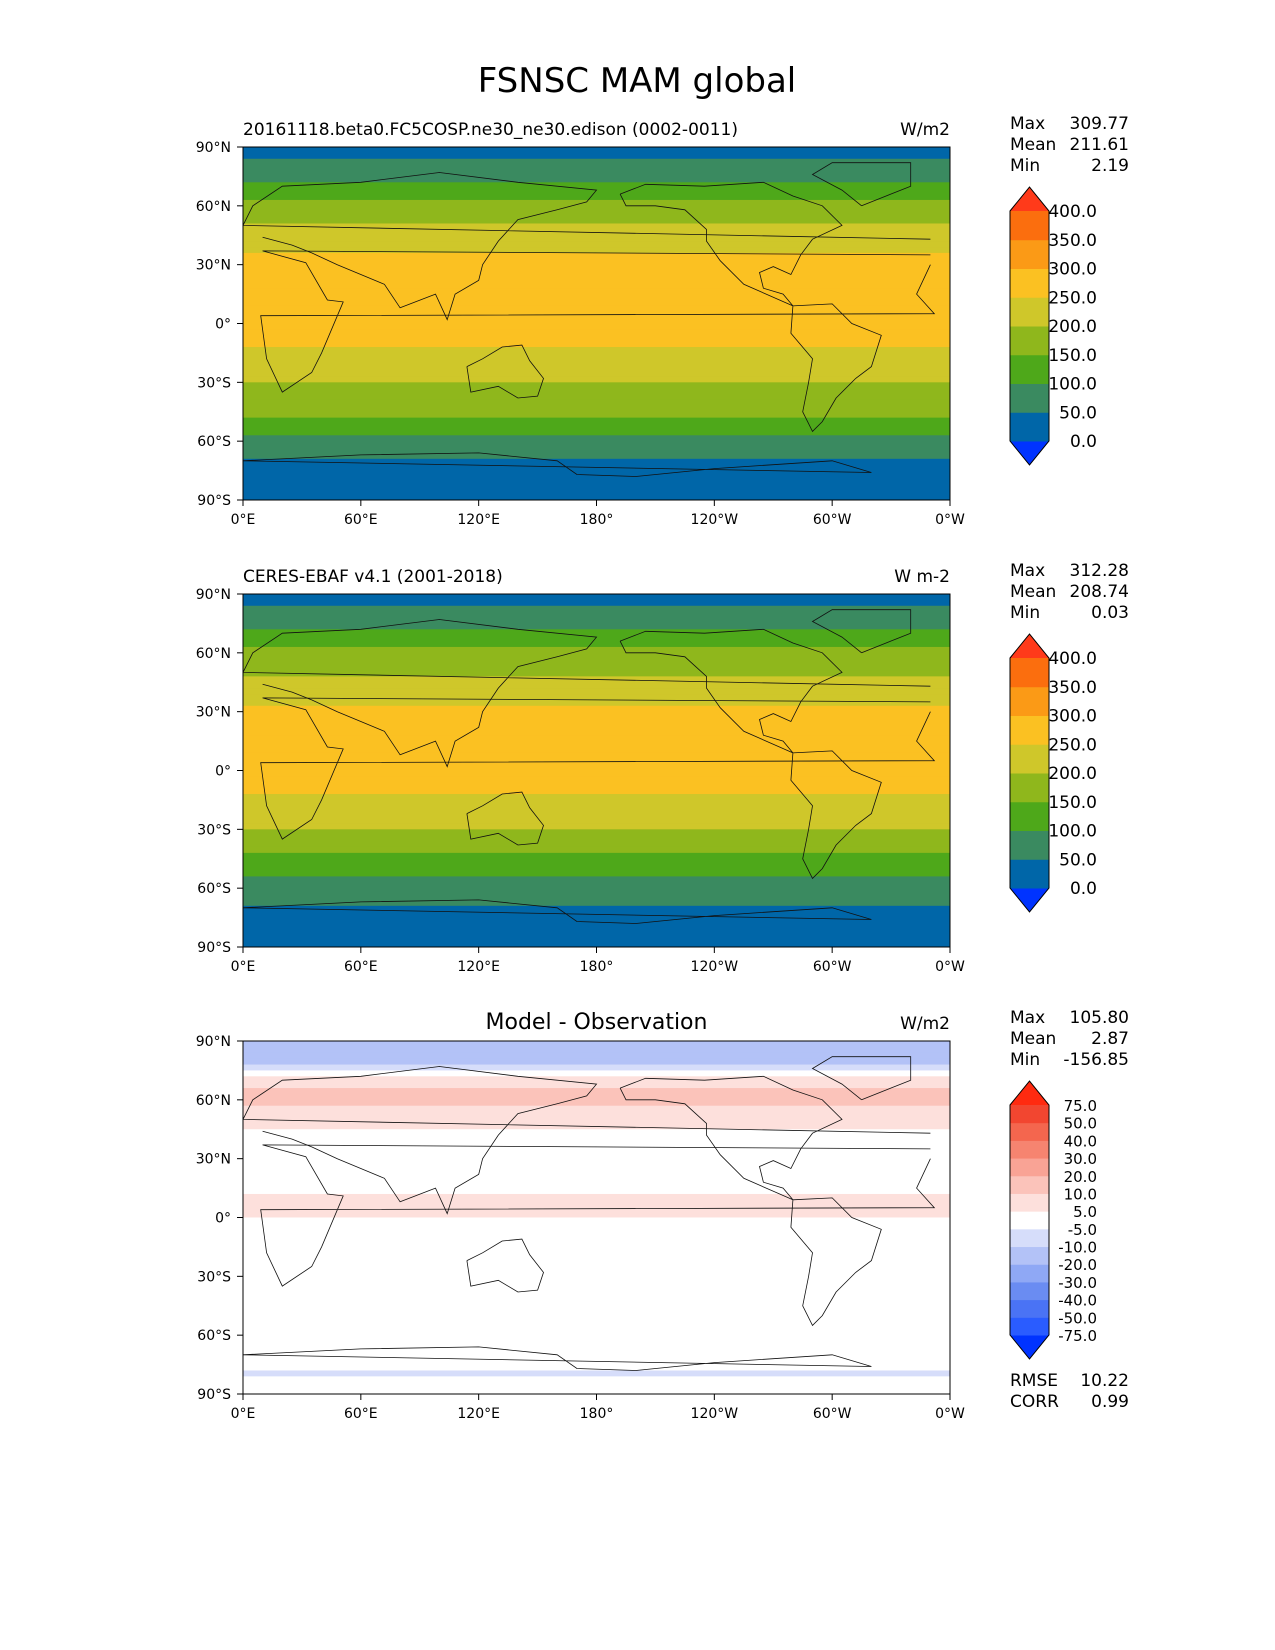  What do you see at coordinates (243, 967) in the screenshot?
I see `x-tick-label: 0°E` at bounding box center [243, 967].